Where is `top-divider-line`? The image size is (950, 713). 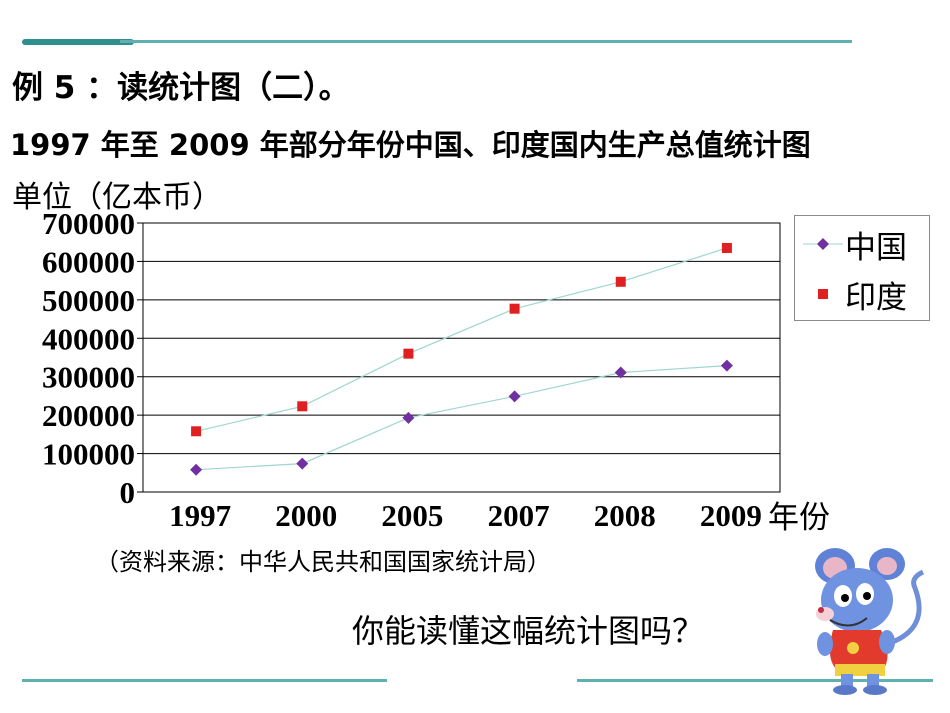 top-divider-line is located at coordinates (486, 41).